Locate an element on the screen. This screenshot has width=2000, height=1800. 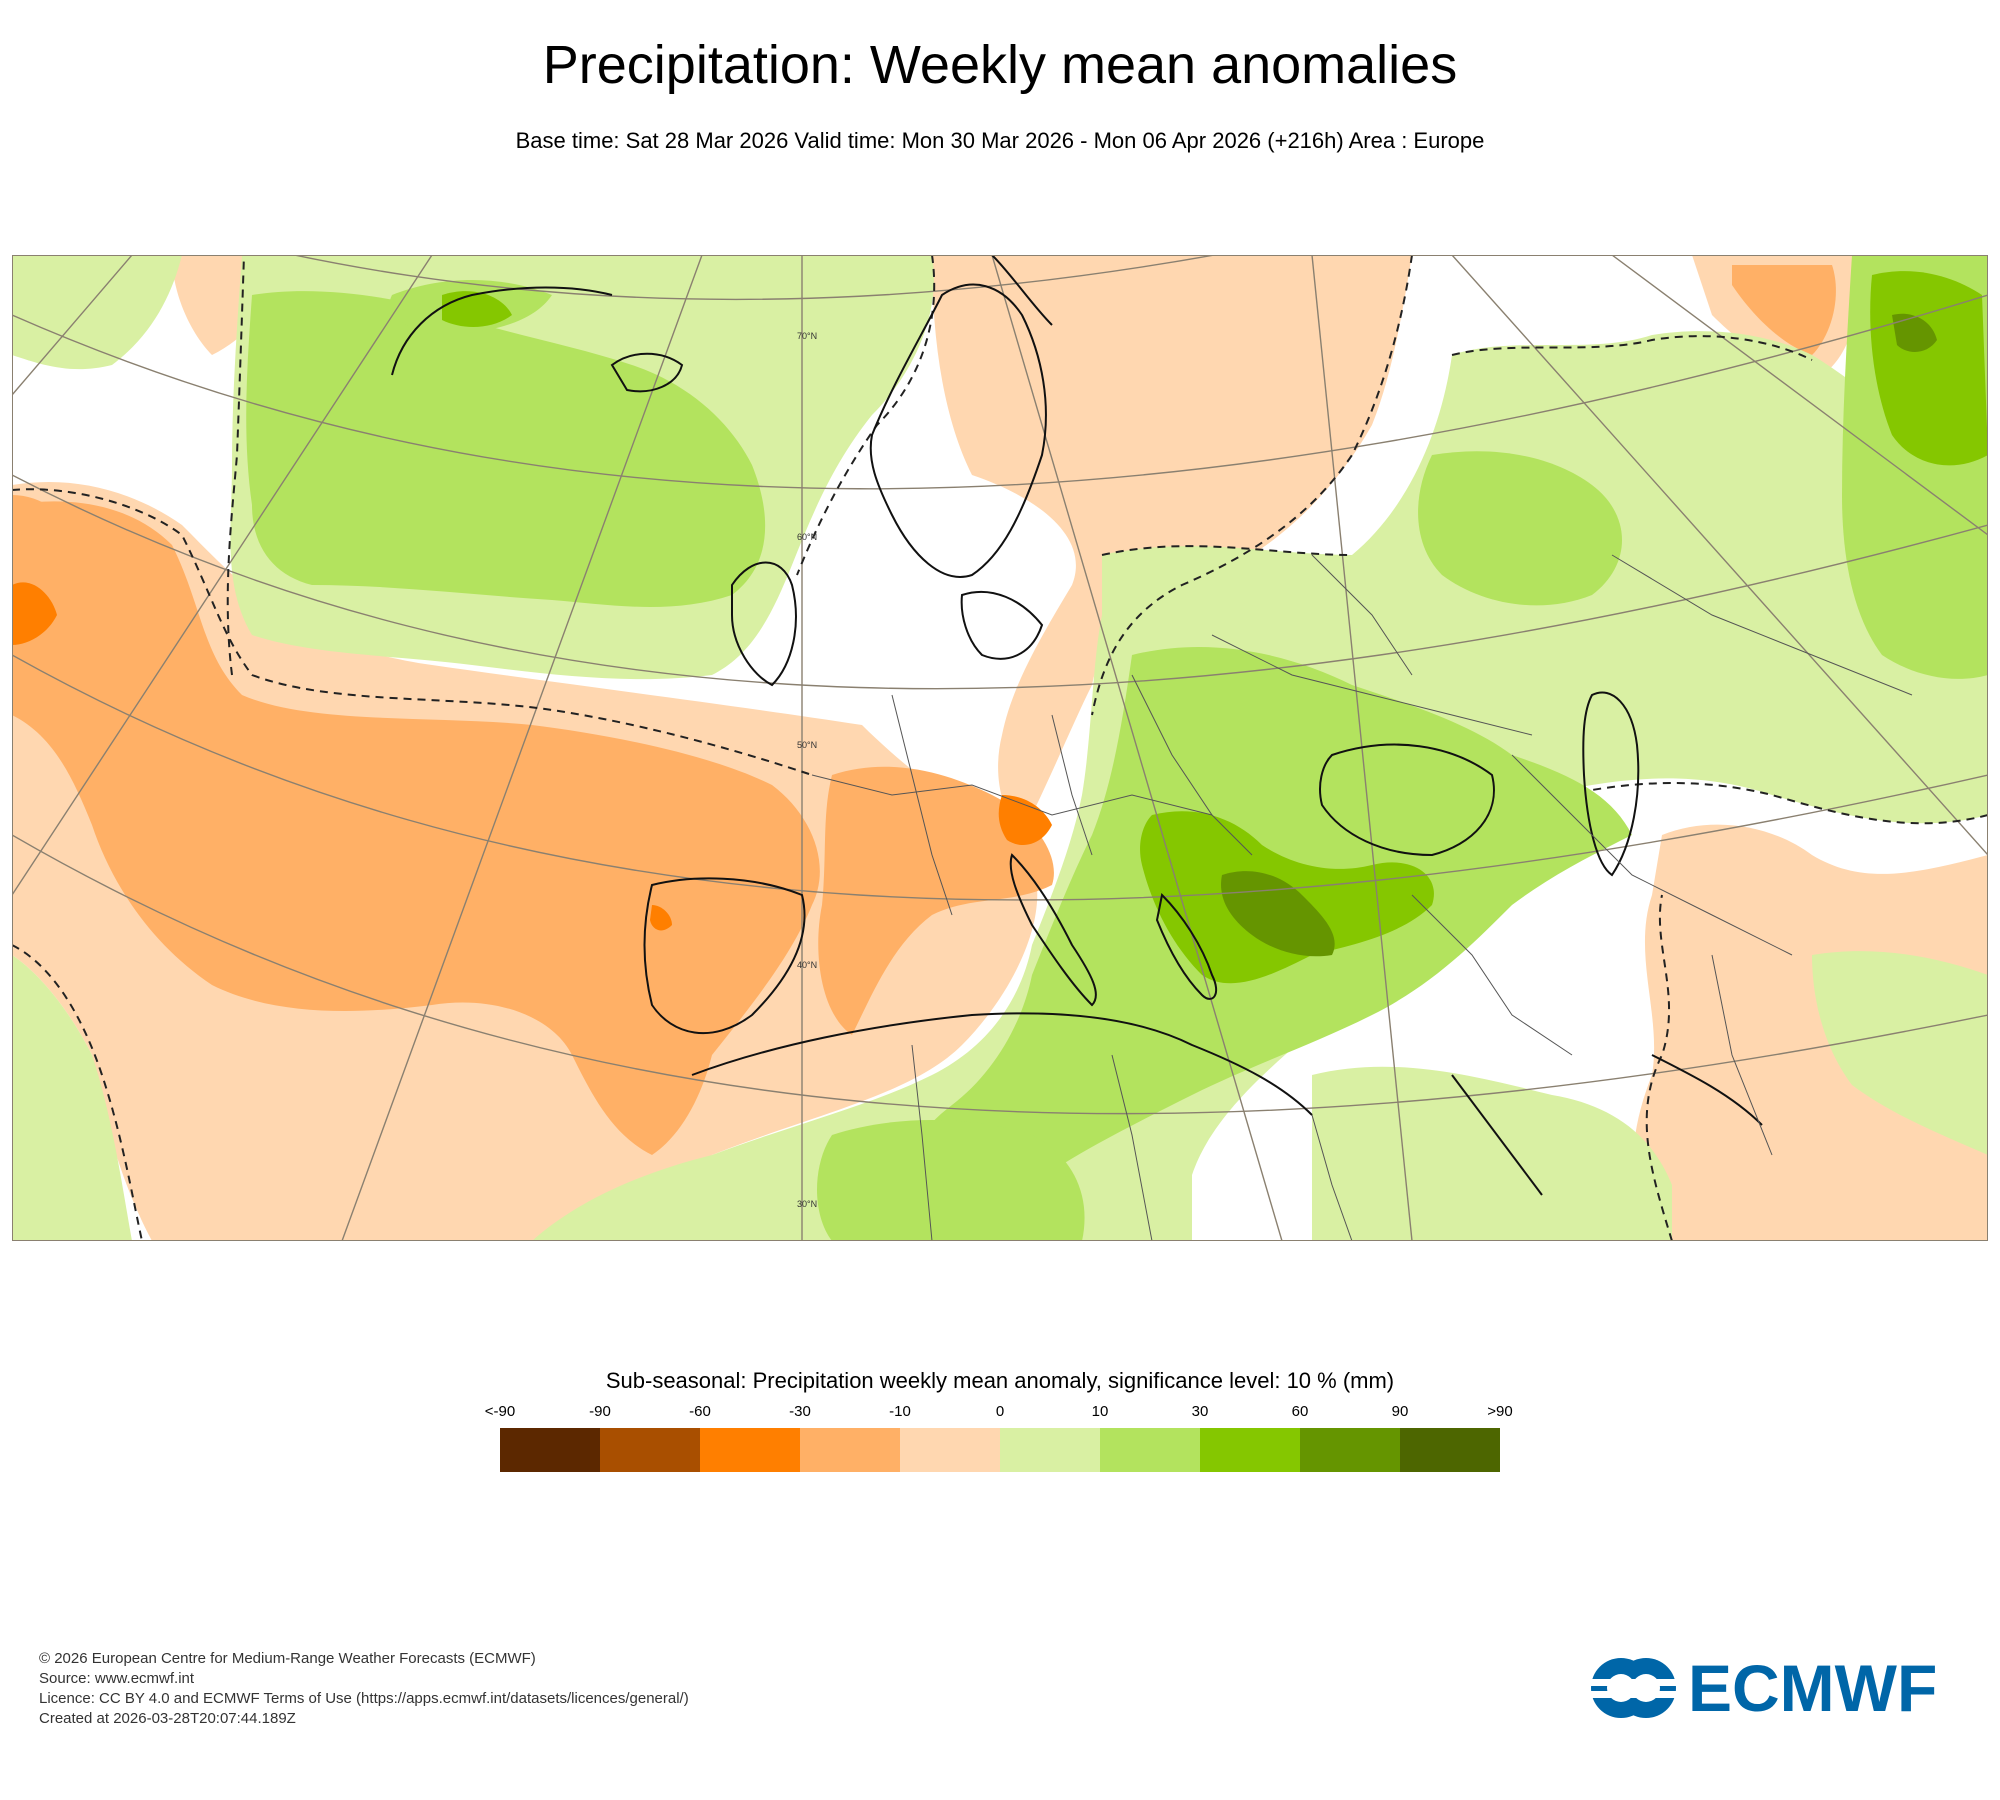
legend-labels: <-90 -90 -60 -30 -10 0 10 30 60 90 >90 is located at coordinates (1000, 1413).